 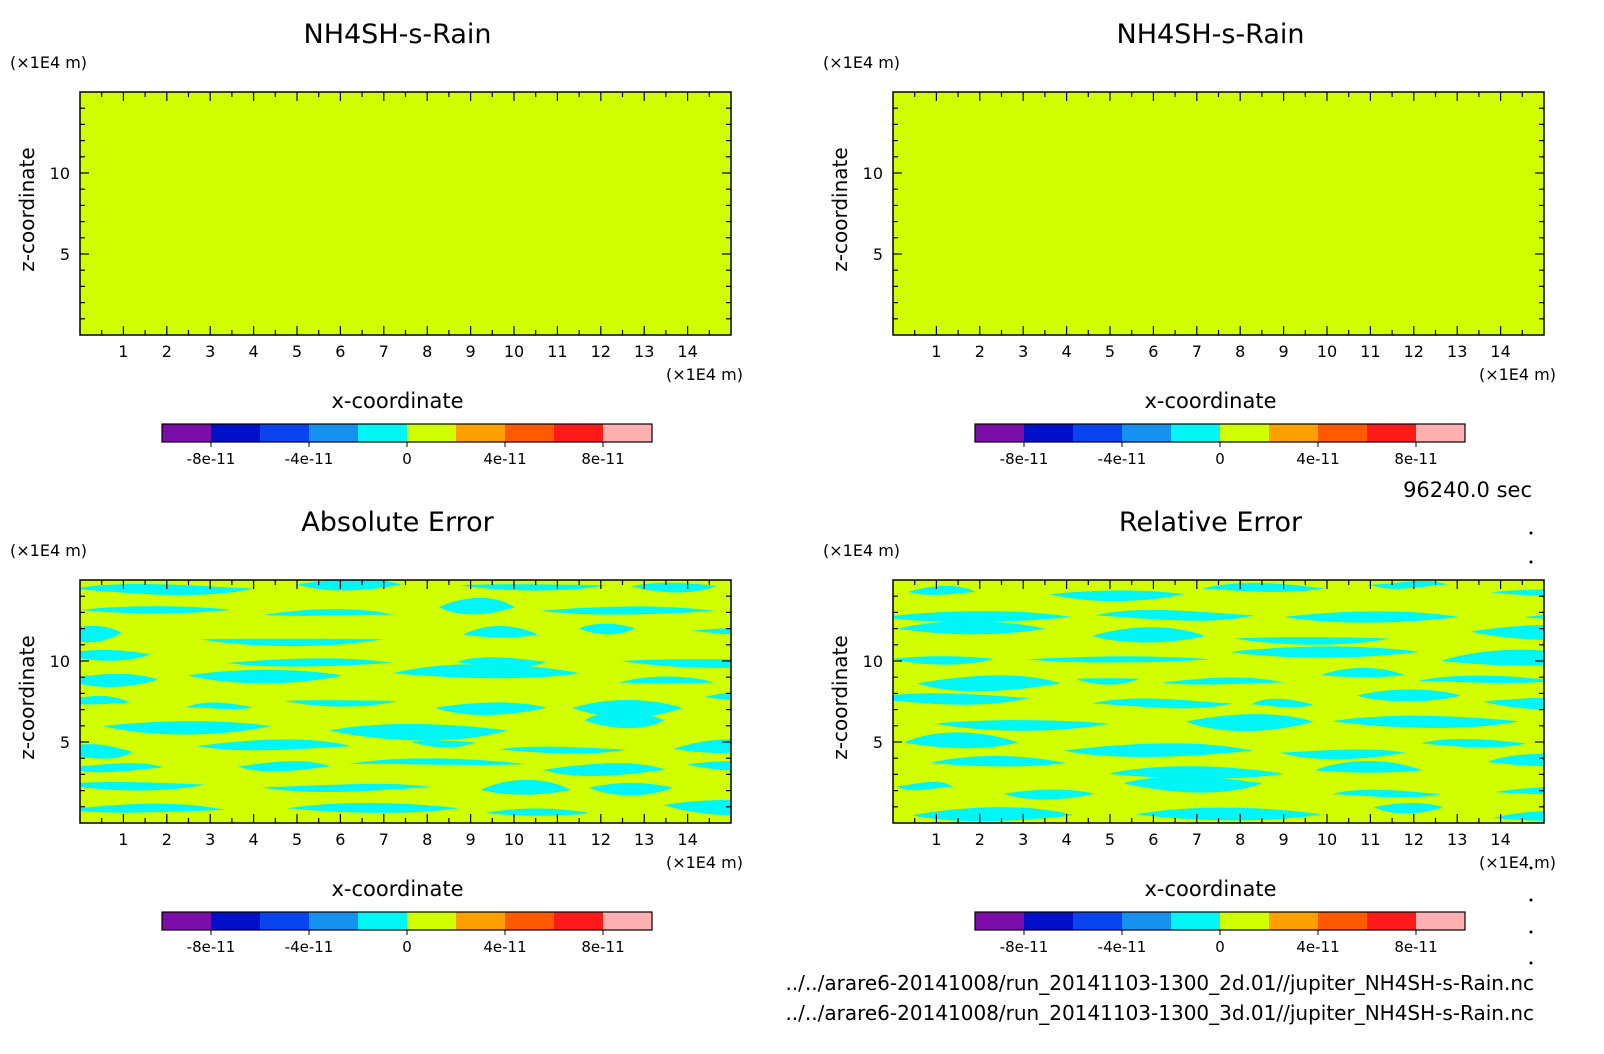 I want to click on colorbar-tick-label: -8e-11, so click(x=1024, y=459).